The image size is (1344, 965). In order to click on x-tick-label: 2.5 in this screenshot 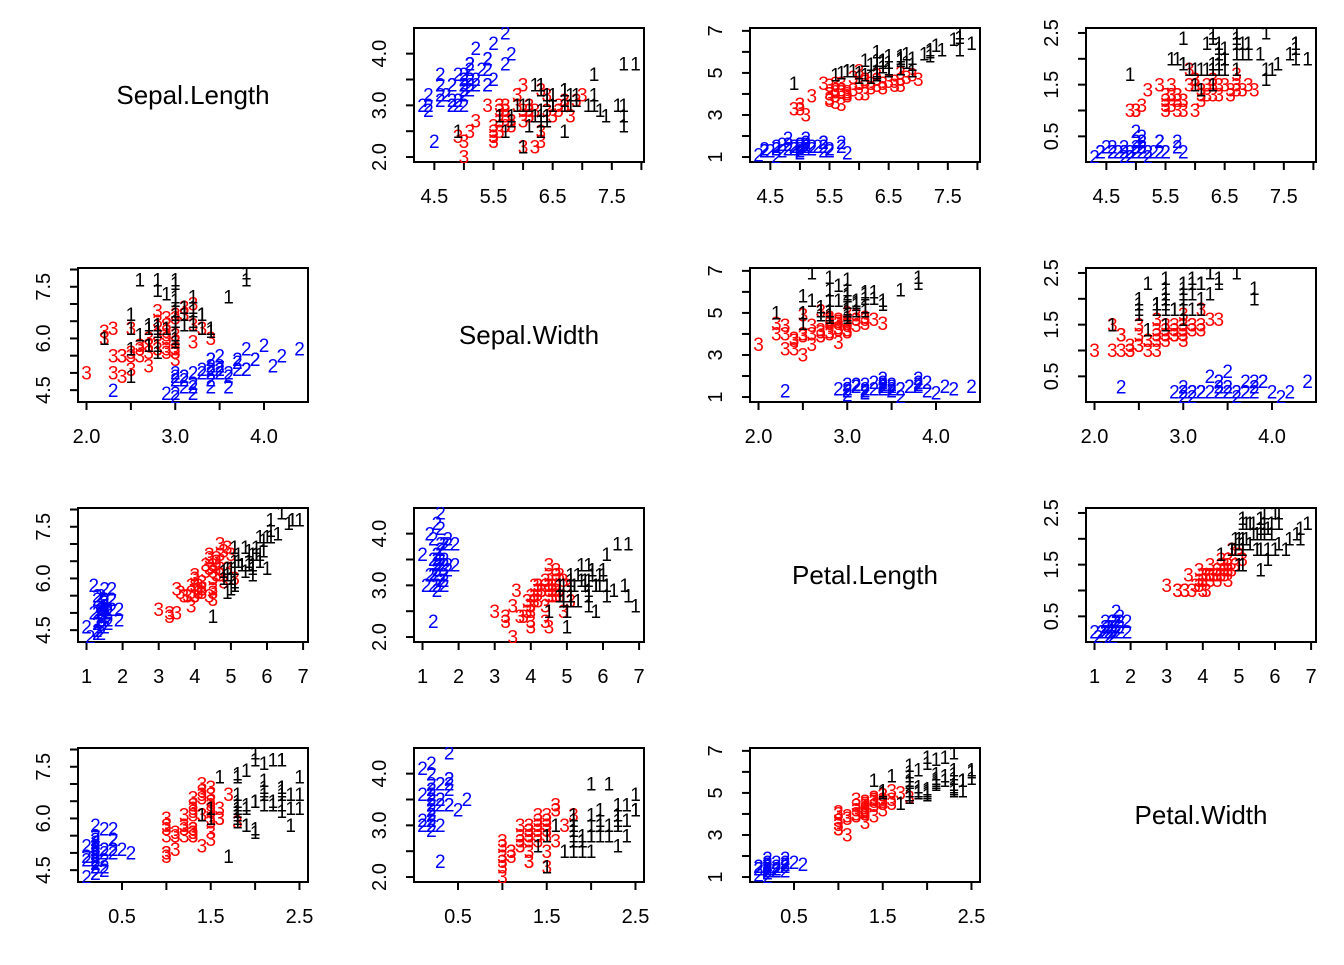, I will do `click(300, 917)`.